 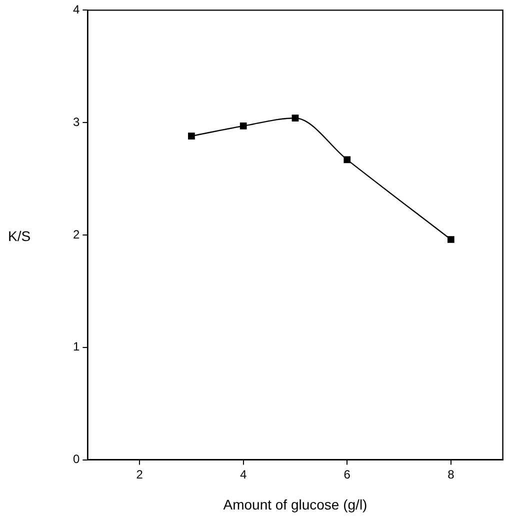 What do you see at coordinates (76, 347) in the screenshot?
I see `y-tick-label: 1` at bounding box center [76, 347].